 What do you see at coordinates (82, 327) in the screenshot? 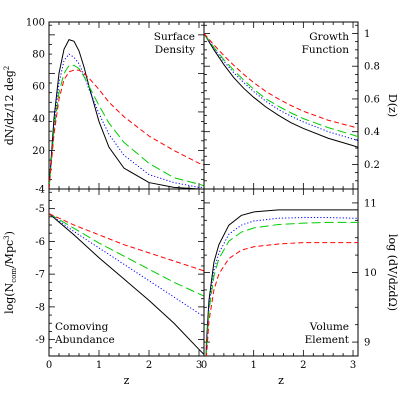
I see `panel-title-line: Comoving` at bounding box center [82, 327].